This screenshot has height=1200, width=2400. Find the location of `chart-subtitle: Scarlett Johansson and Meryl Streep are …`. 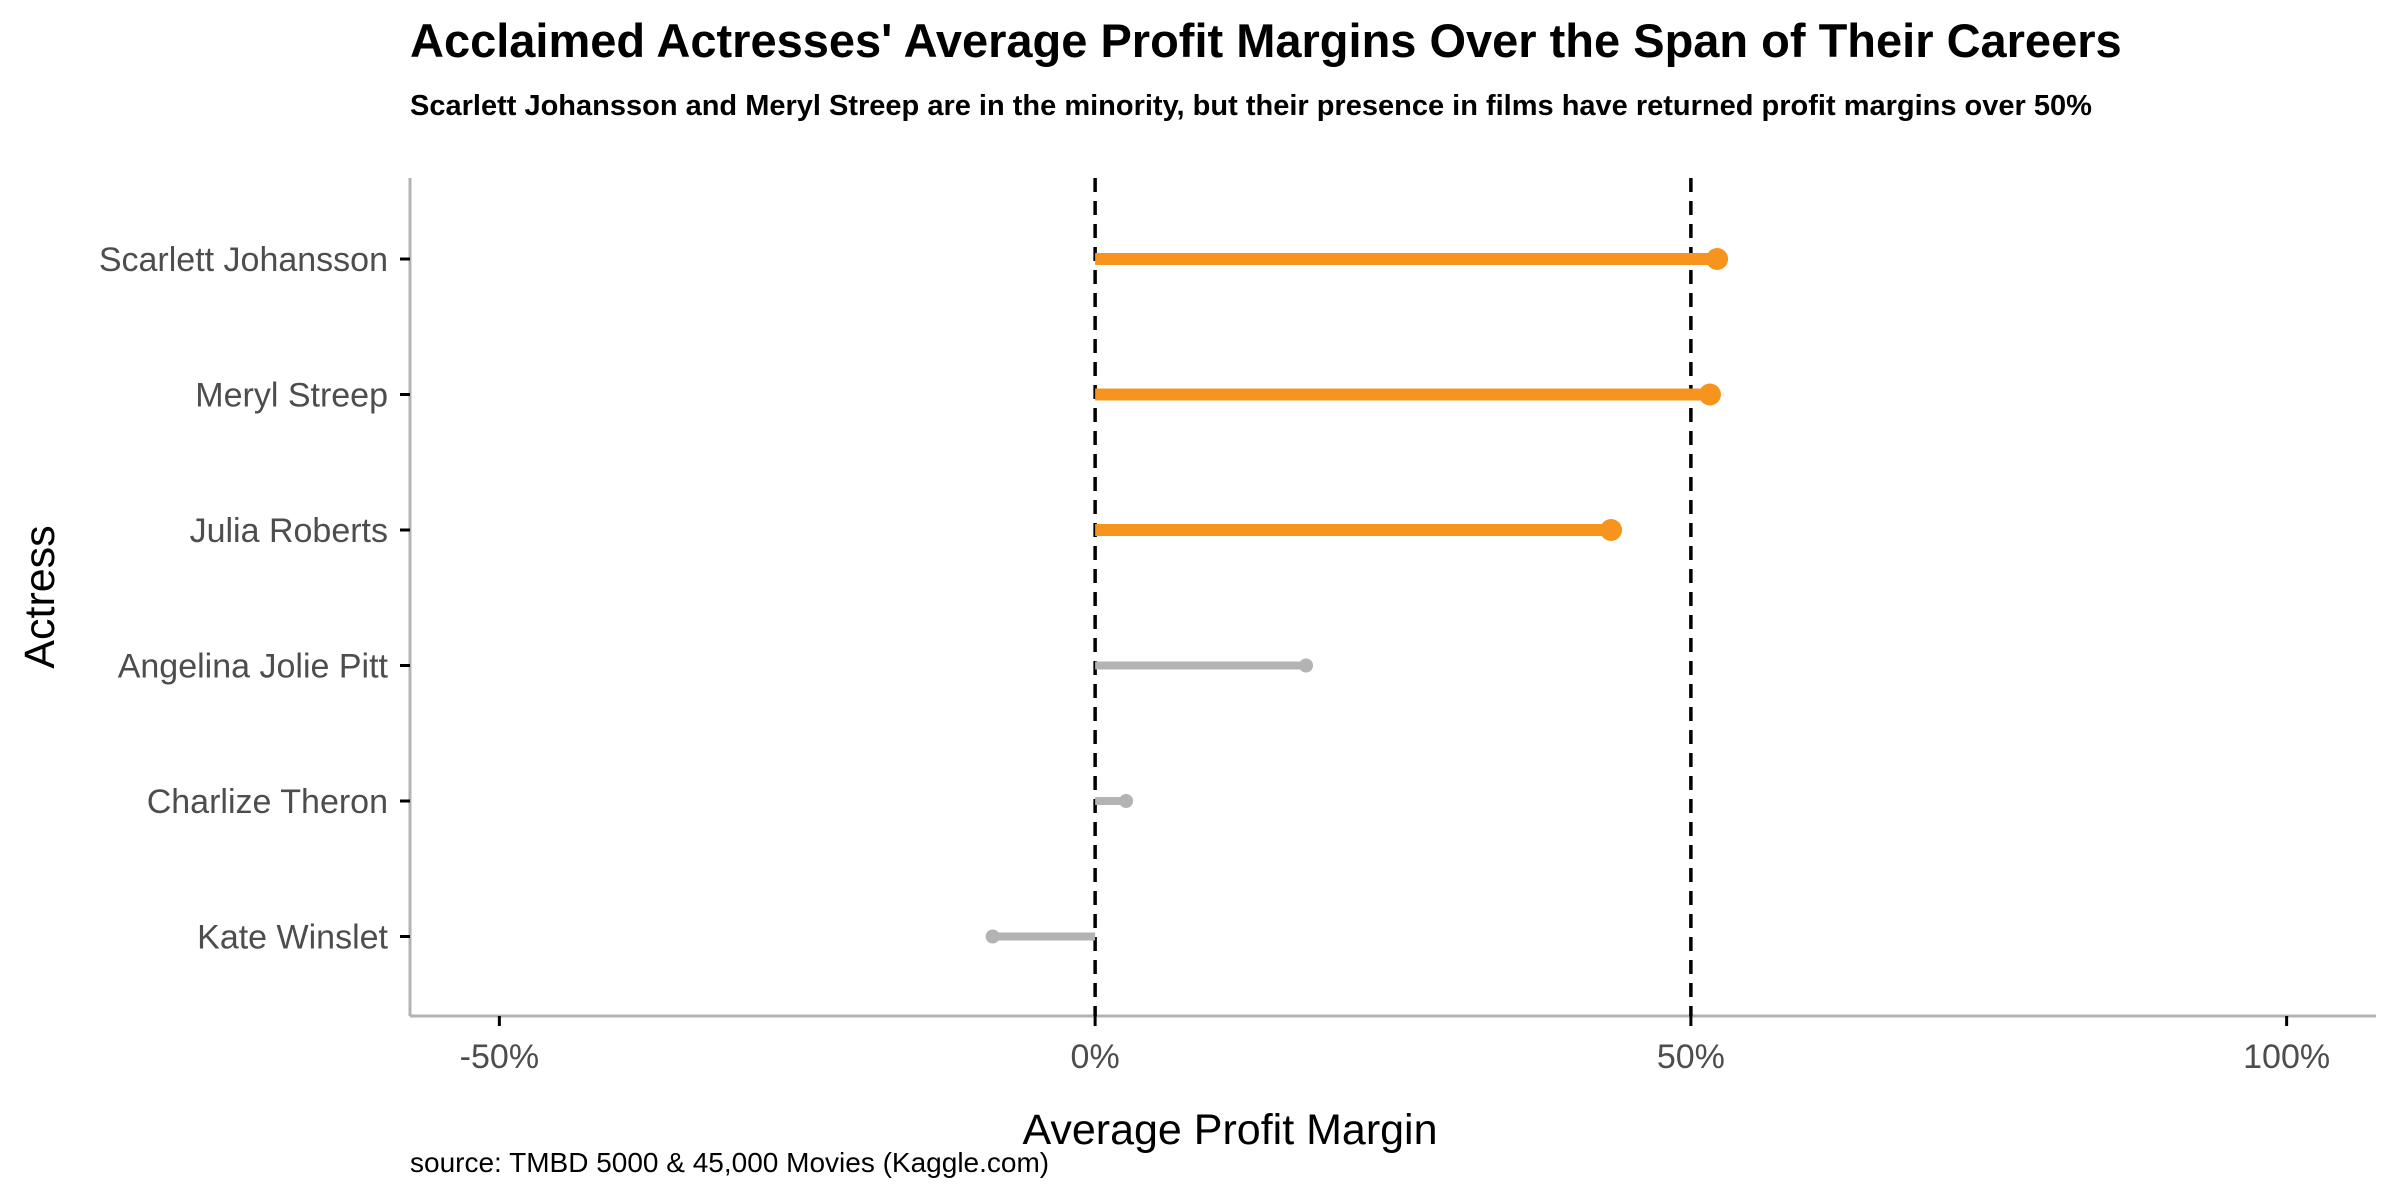

chart-subtitle: Scarlett Johansson and Meryl Streep are … is located at coordinates (1251, 106).